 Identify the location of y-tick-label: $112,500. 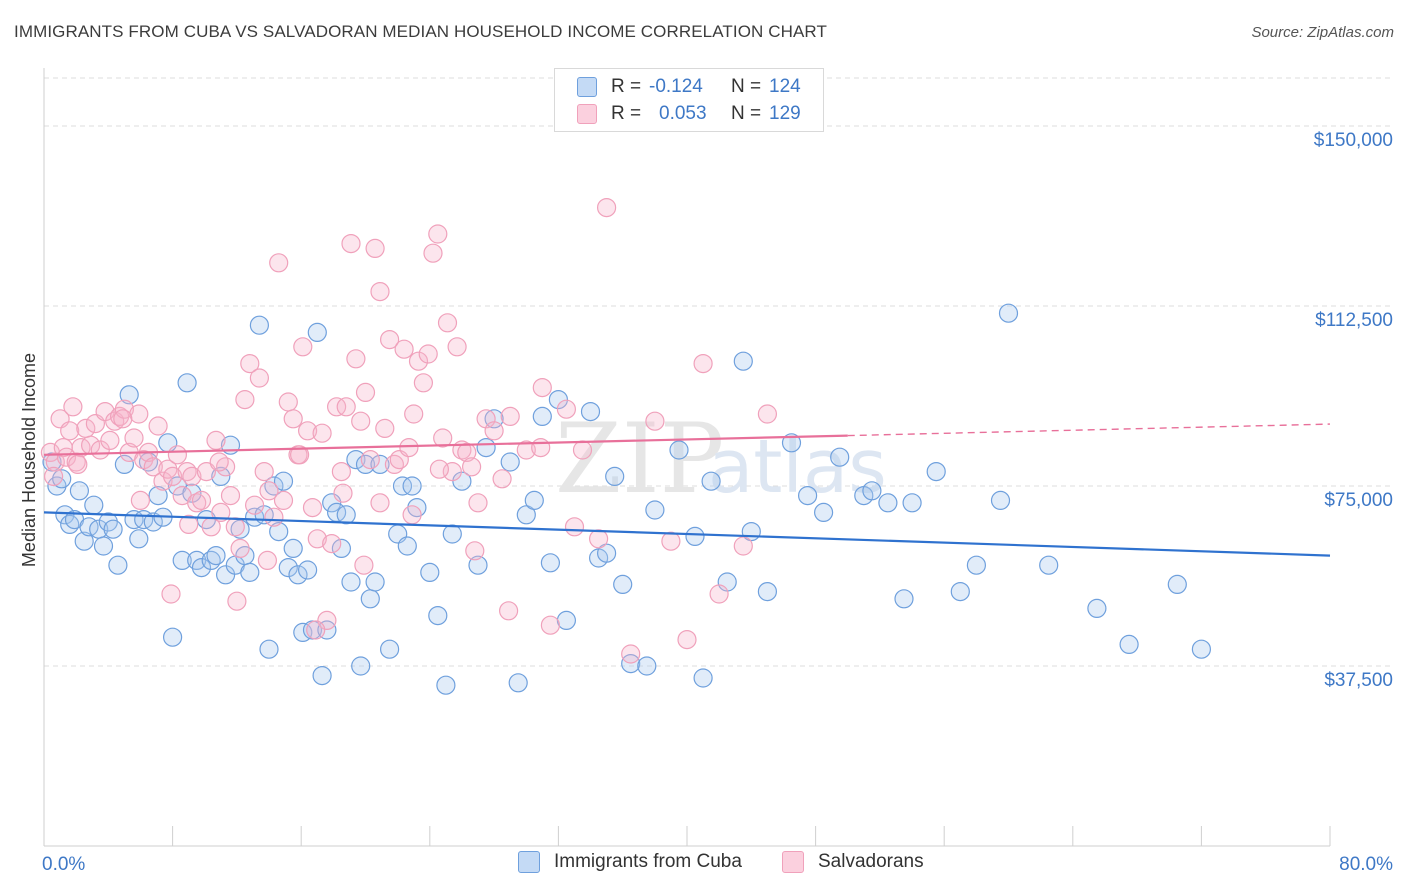
(1354, 320).